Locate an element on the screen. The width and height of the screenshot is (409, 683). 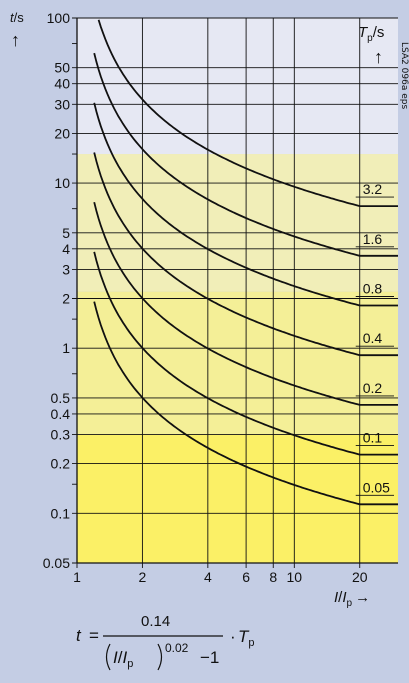
curve-label: 3.2 is located at coordinates (373, 189).